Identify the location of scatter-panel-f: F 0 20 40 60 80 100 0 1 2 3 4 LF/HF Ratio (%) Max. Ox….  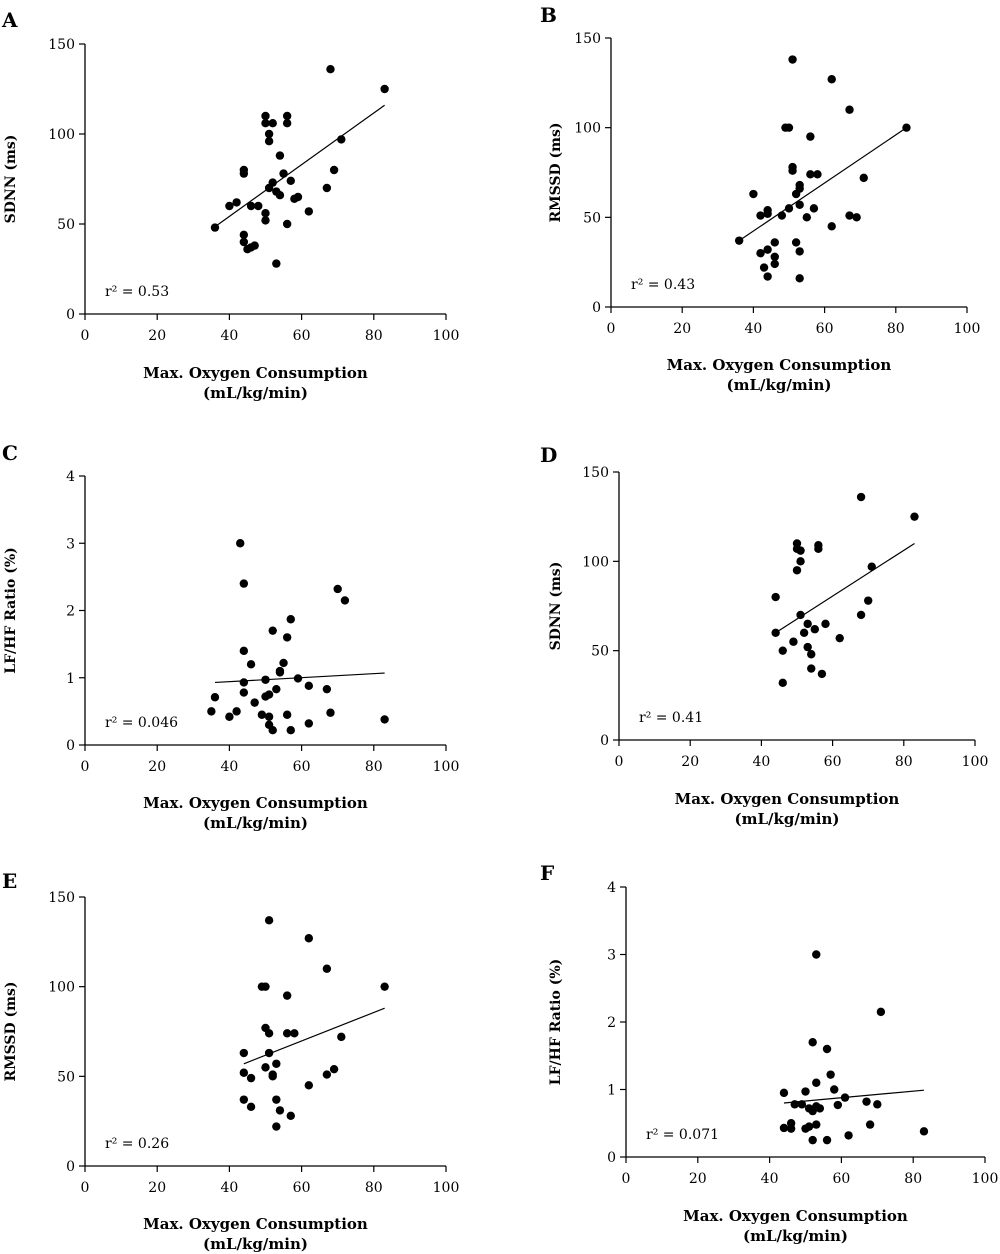
(769, 1053).